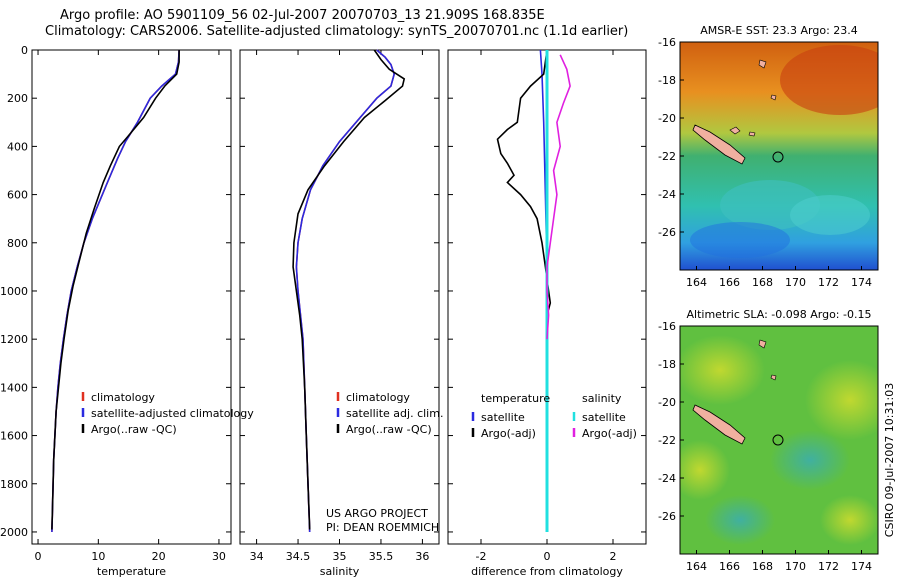 The image size is (900, 580). Describe the element at coordinates (17, 146) in the screenshot. I see `y-tick-label: 400` at that location.